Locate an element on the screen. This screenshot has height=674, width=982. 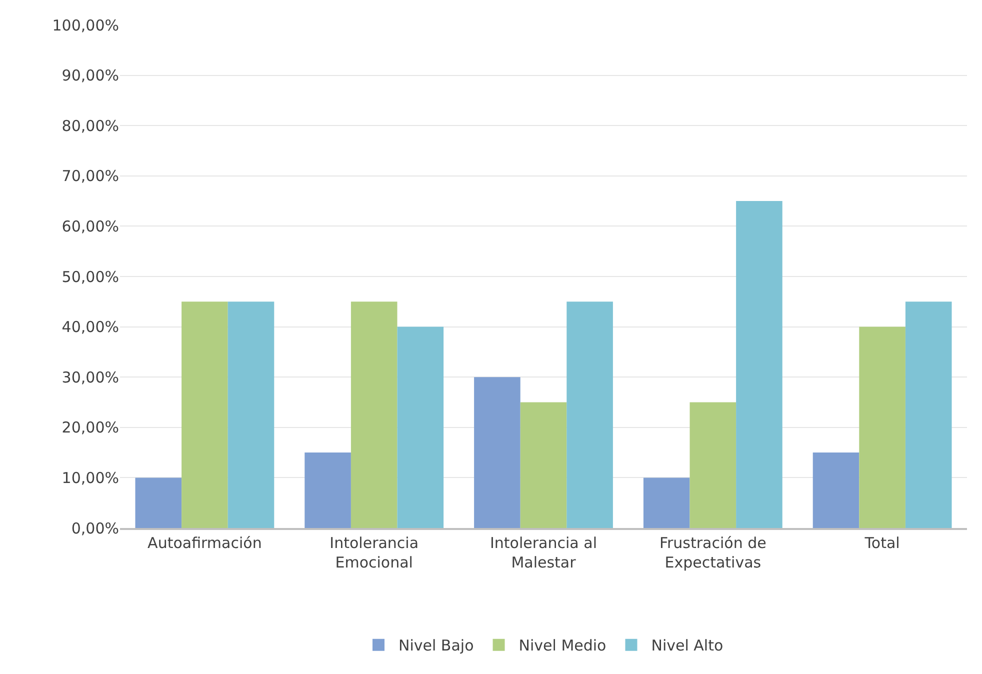
y-tick-label: 30,00% is located at coordinates (90, 377).